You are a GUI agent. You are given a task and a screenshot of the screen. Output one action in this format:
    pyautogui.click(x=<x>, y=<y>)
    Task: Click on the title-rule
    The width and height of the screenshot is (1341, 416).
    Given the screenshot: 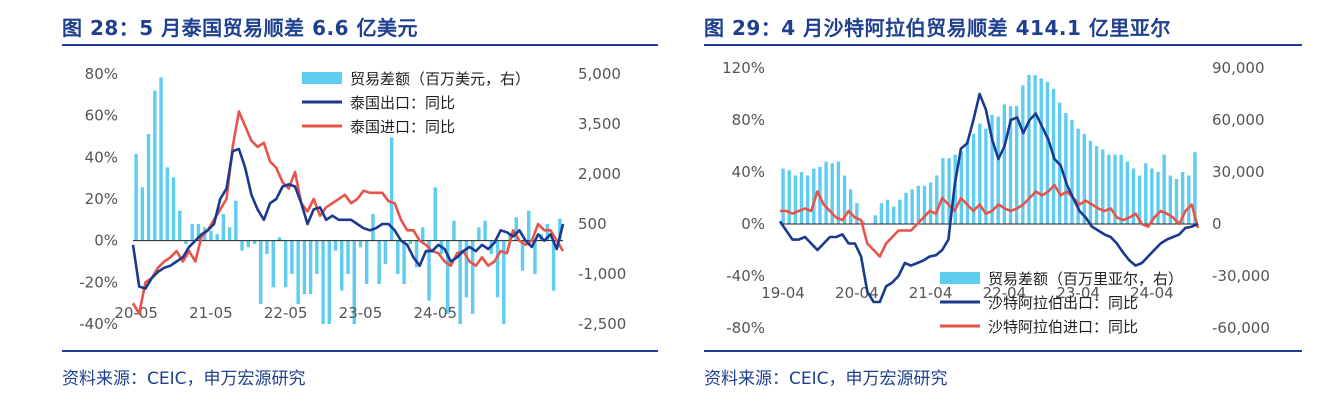 What is the action you would take?
    pyautogui.click(x=360, y=45)
    